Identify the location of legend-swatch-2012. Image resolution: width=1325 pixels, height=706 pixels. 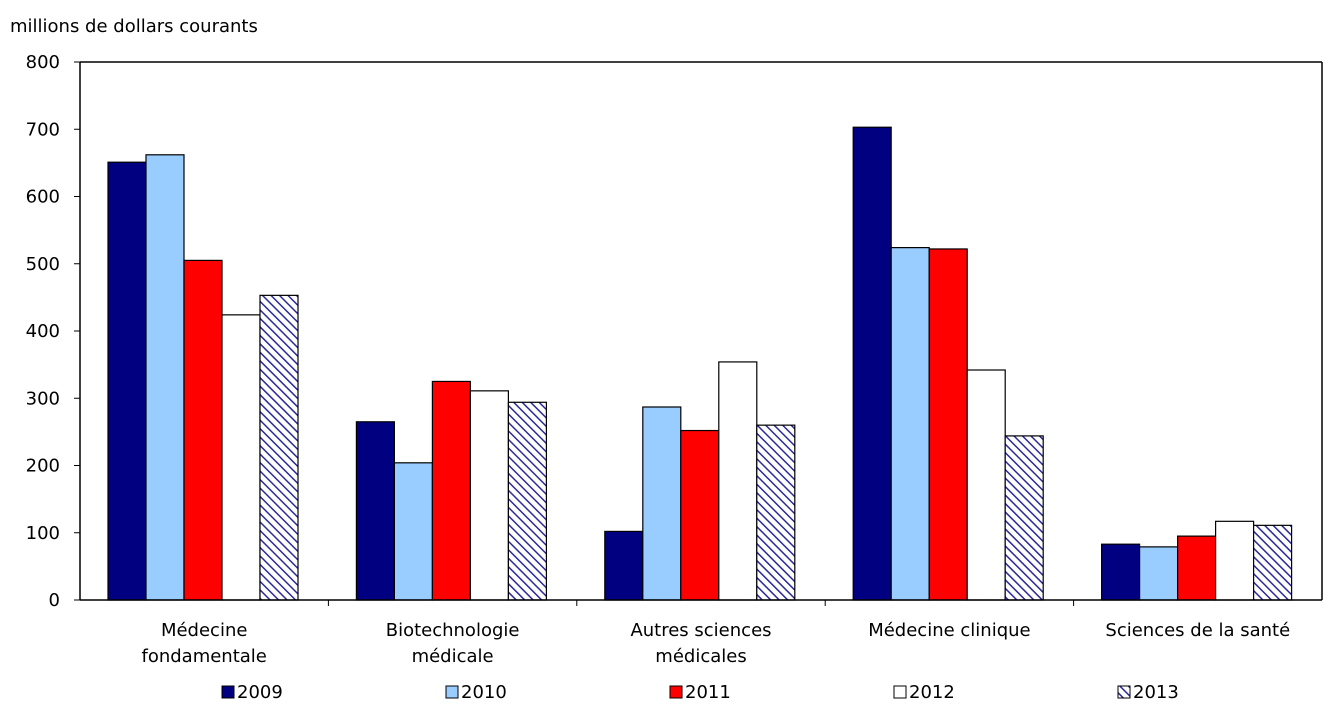
(900, 692).